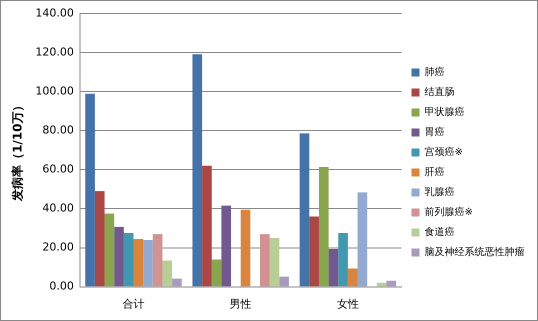 The width and height of the screenshot is (538, 321). I want to click on legend-label: 前列腺癌※, so click(448, 212).